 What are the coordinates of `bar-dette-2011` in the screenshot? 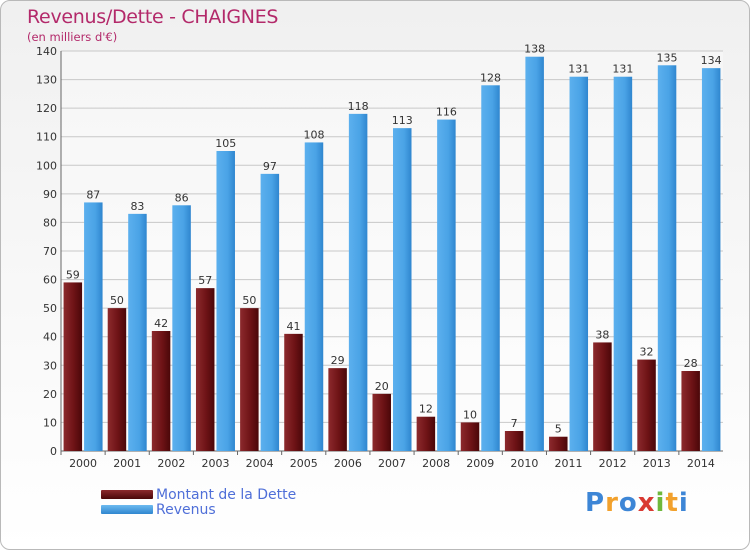 It's located at (558, 443).